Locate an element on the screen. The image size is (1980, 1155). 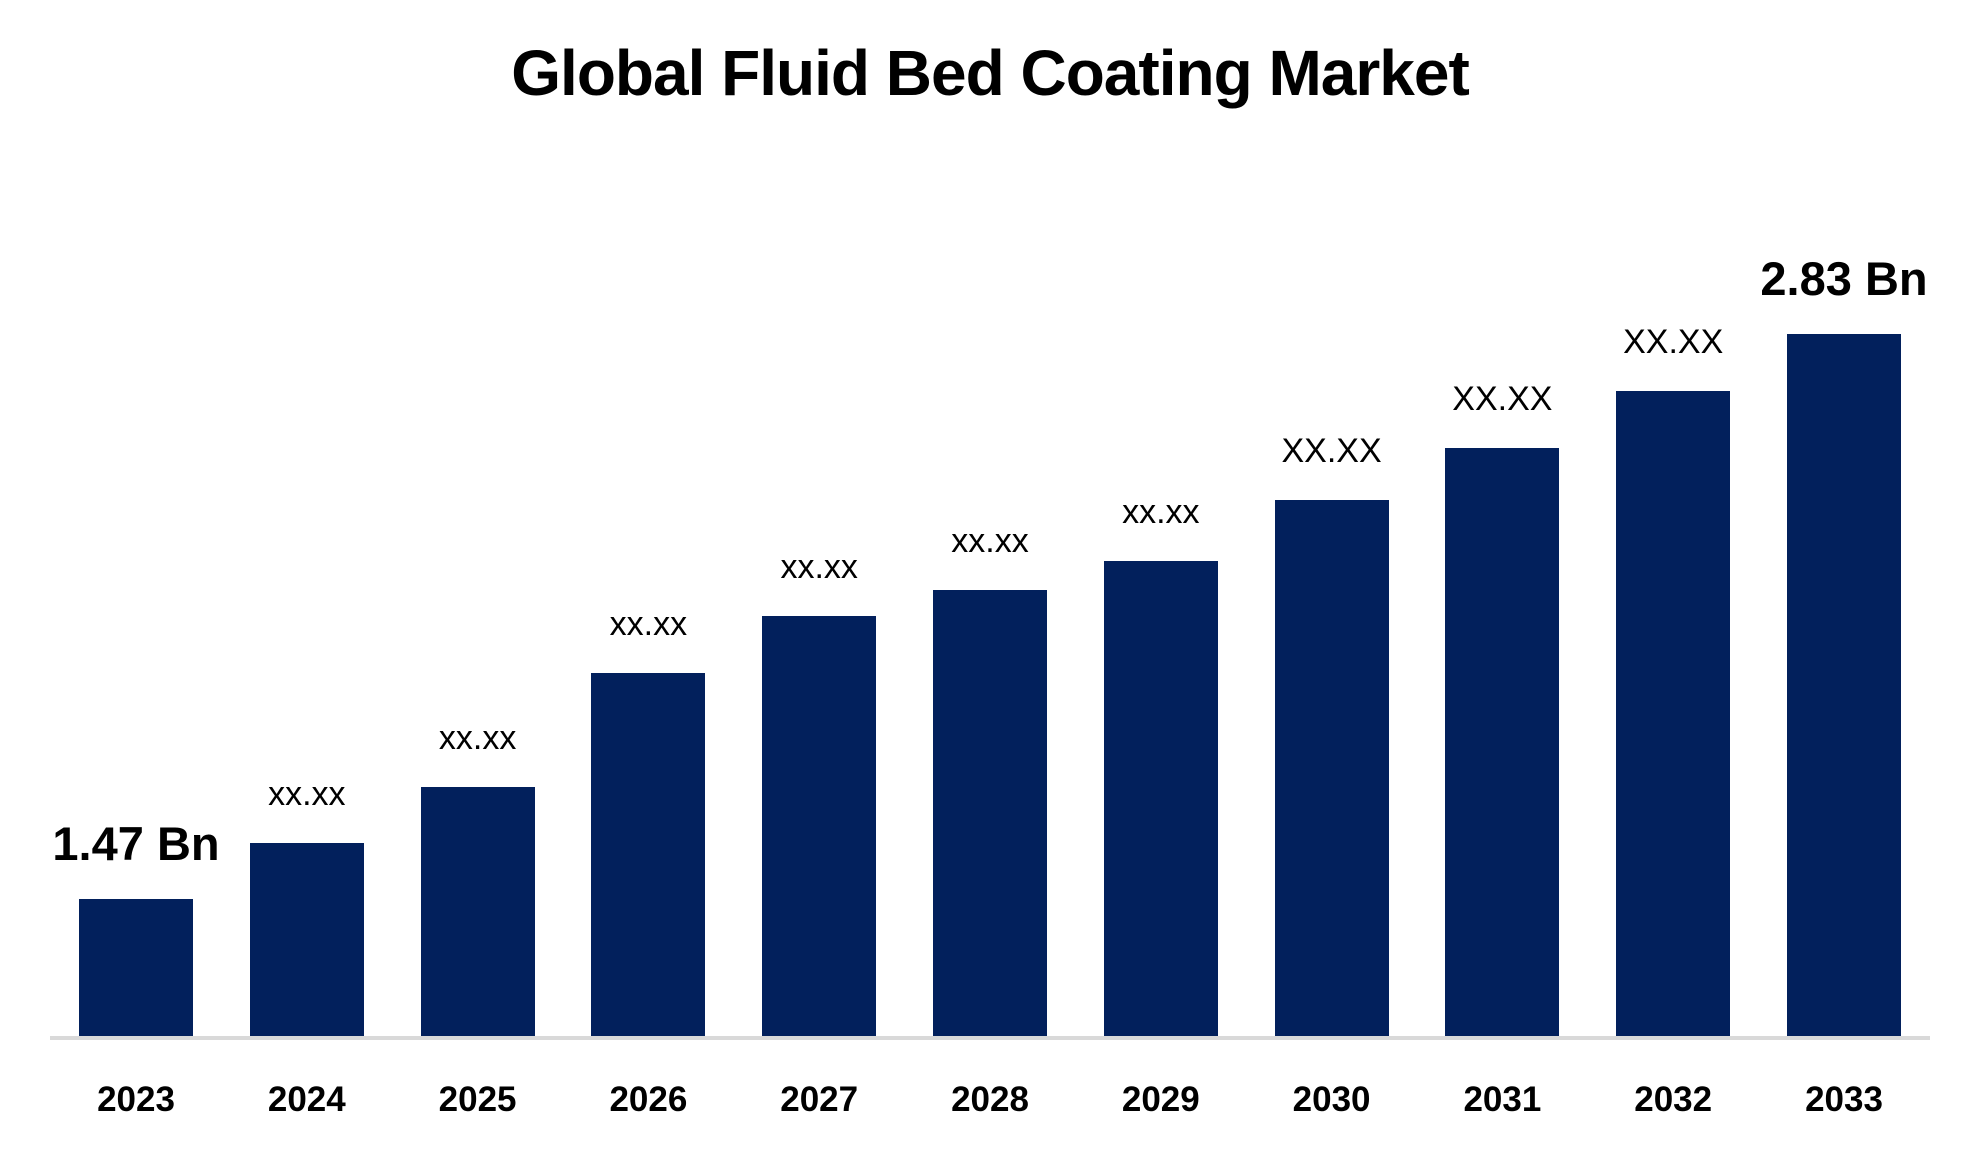
bar-2027 is located at coordinates (819, 827).